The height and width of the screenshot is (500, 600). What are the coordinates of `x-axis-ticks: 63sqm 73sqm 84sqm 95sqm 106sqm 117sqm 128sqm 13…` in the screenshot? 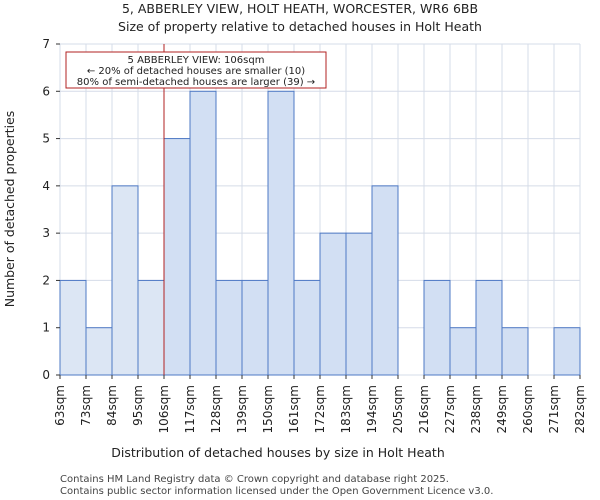 It's located at (320, 404).